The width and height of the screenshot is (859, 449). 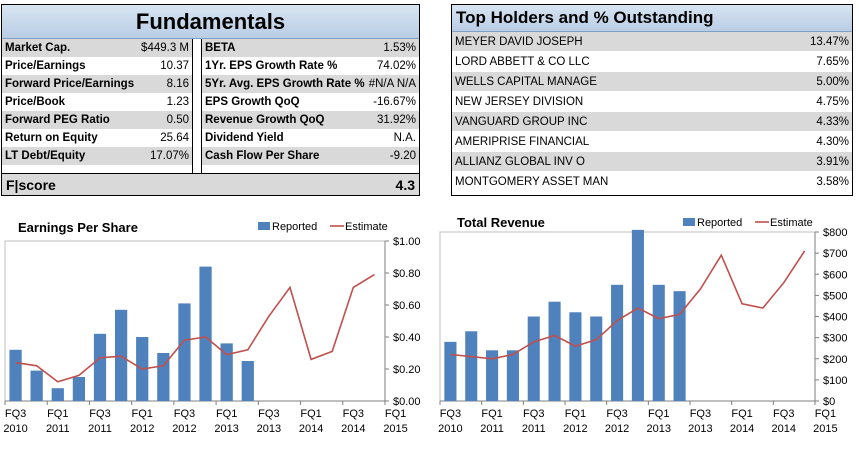 I want to click on holder-percent: 4.75%, so click(x=832, y=101).